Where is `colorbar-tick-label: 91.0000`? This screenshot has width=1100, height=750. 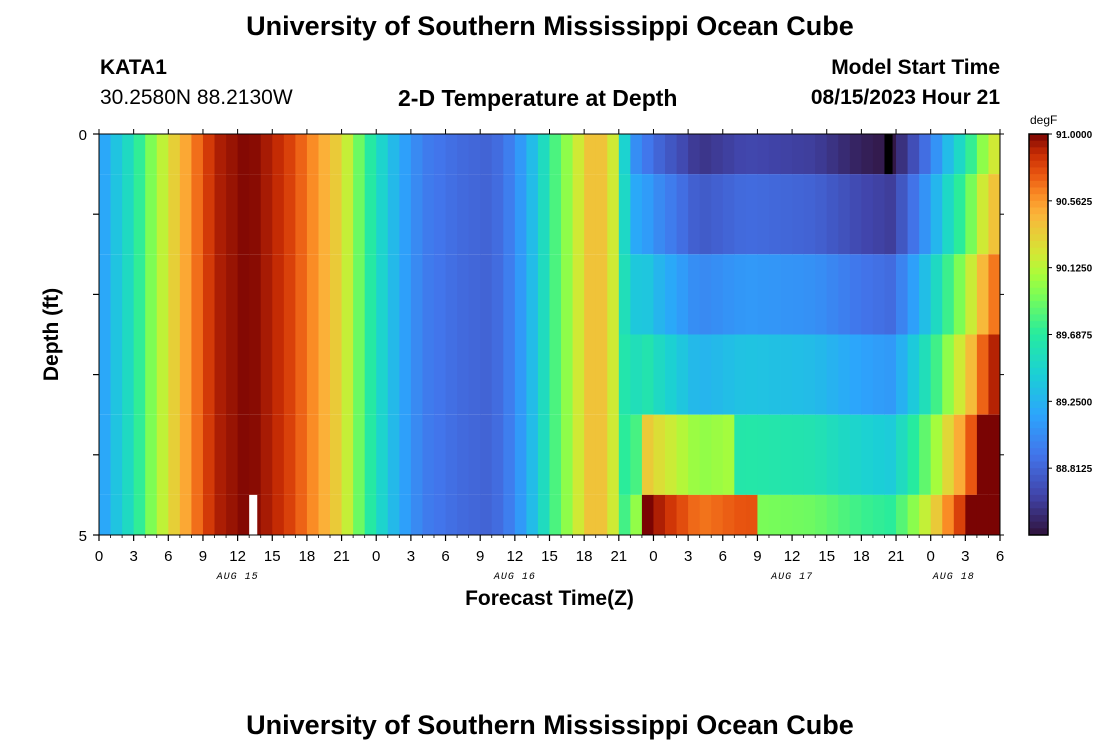 colorbar-tick-label: 91.0000 is located at coordinates (1074, 135).